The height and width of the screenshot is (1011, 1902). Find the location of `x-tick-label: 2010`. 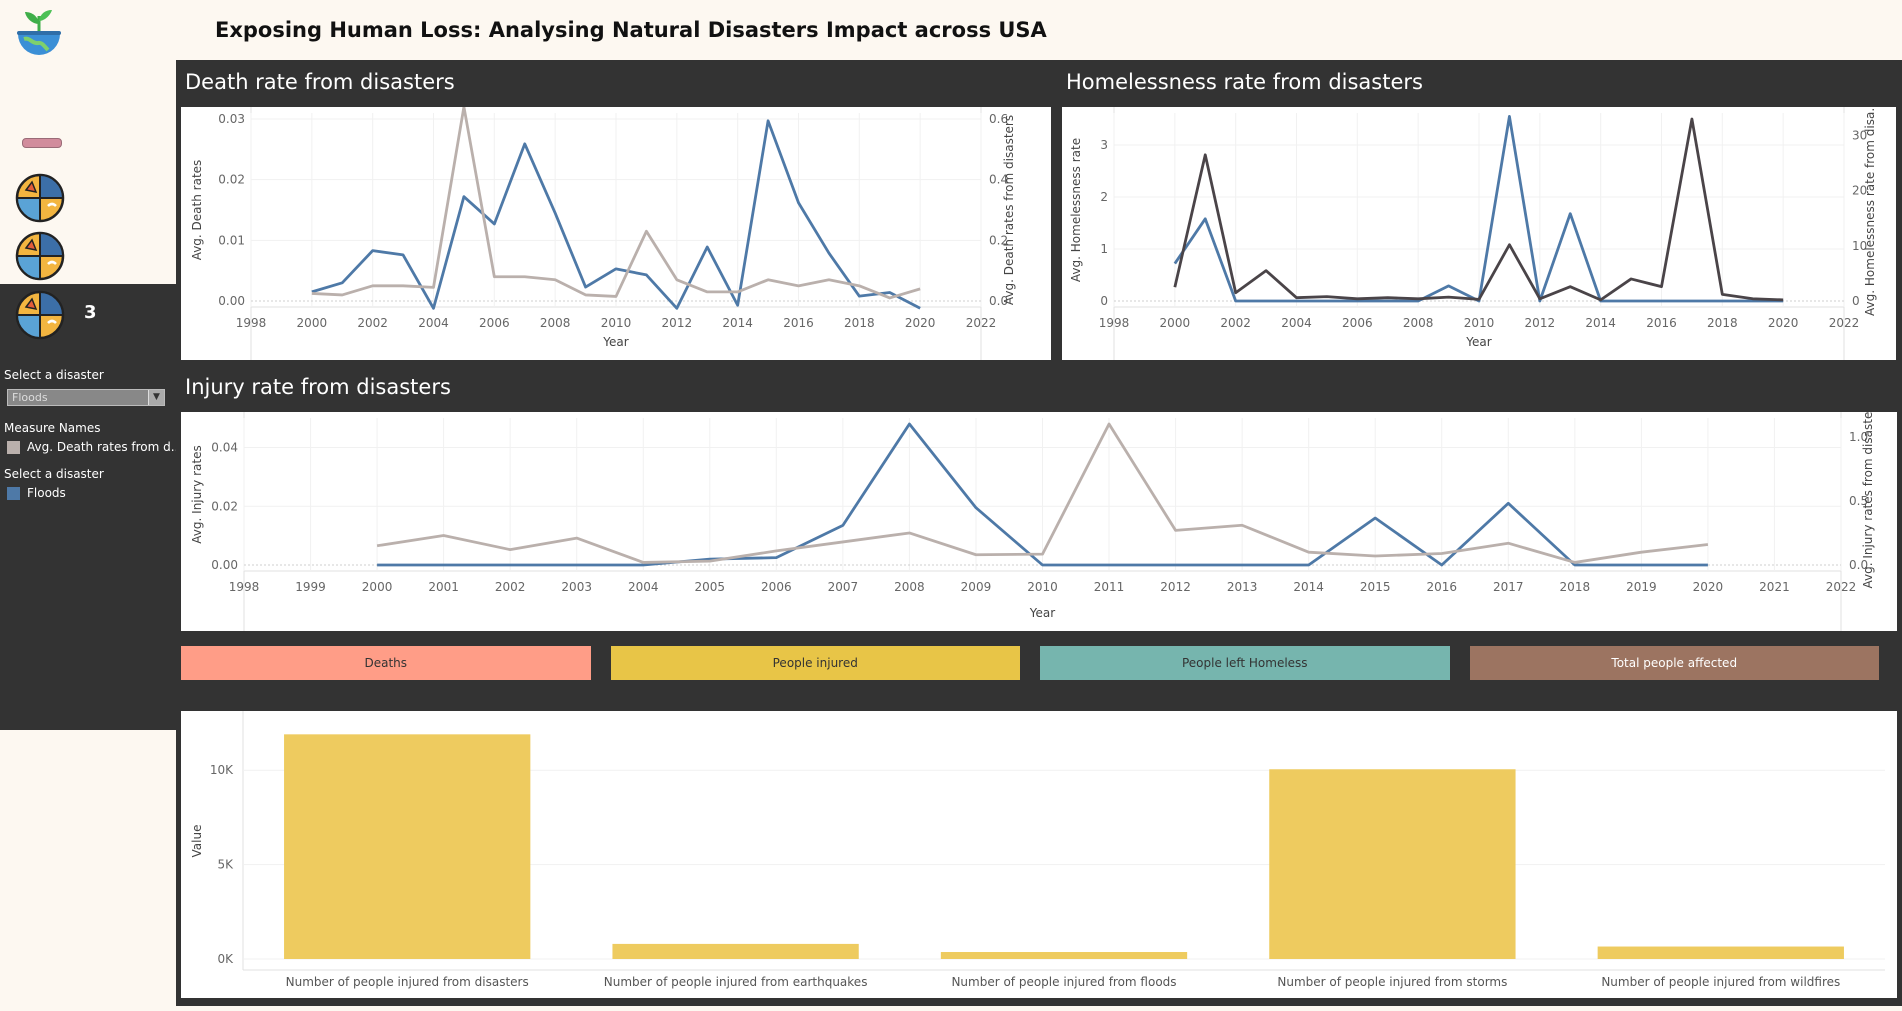

x-tick-label: 2010 is located at coordinates (1479, 323).